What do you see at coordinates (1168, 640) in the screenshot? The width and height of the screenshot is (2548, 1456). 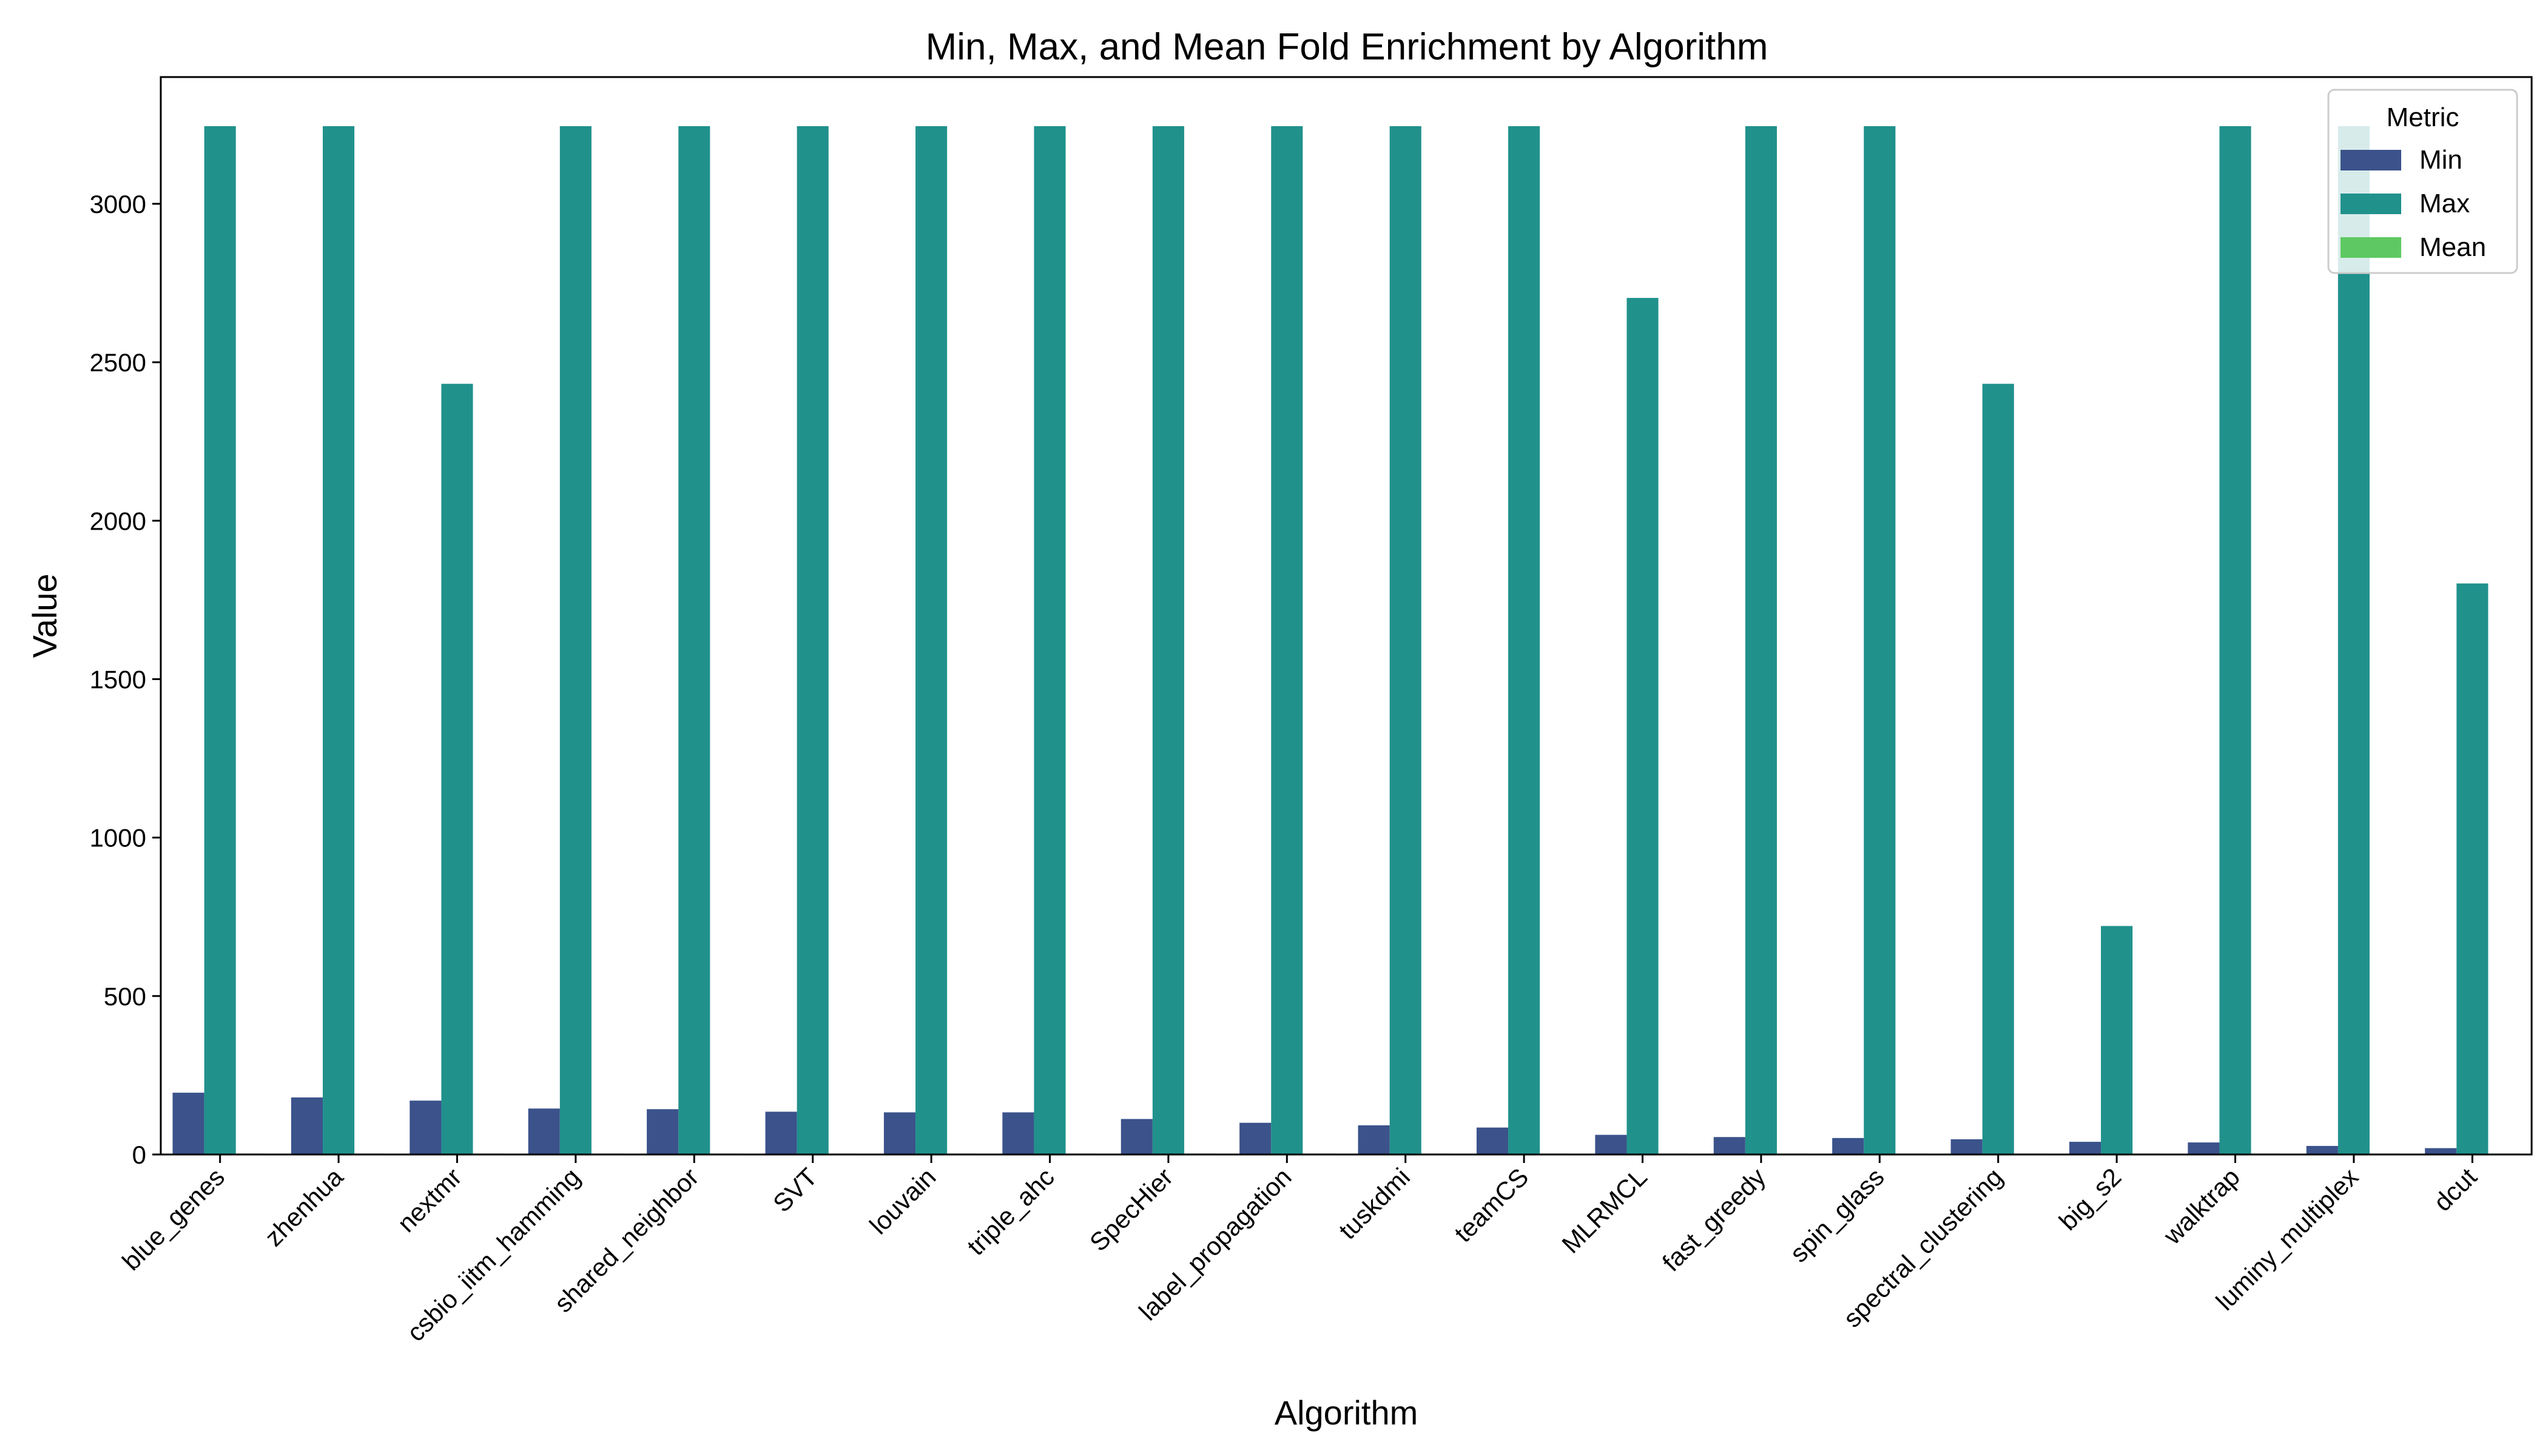 I see `bar-max-spechier` at bounding box center [1168, 640].